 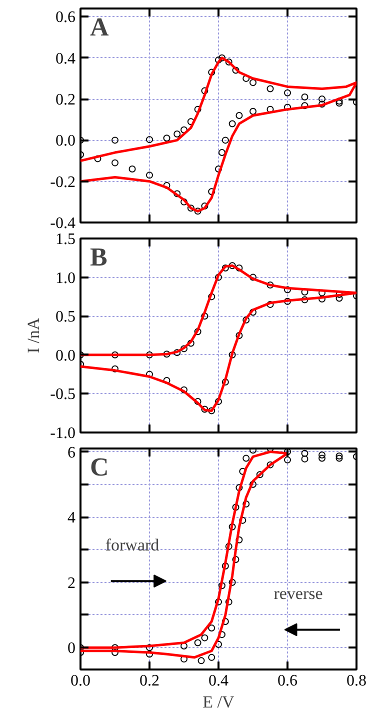 I want to click on y-axis-title: I /nA, so click(x=34, y=335).